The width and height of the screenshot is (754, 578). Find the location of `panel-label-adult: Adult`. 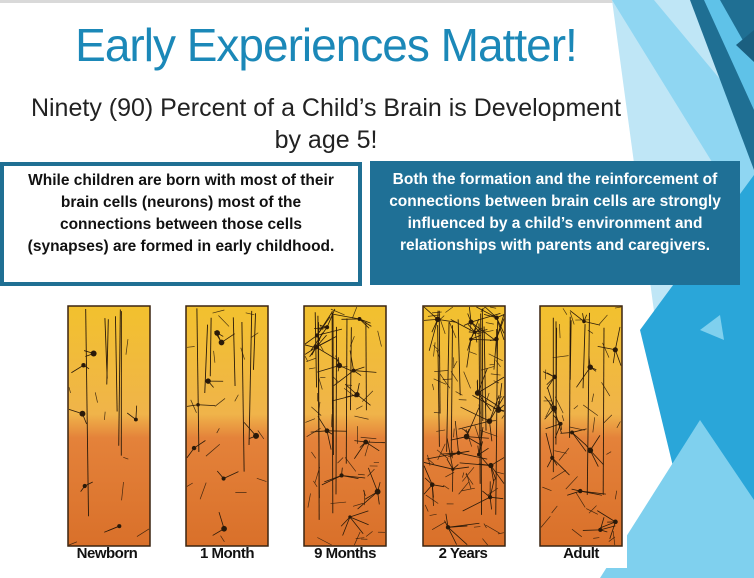

panel-label-adult: Adult is located at coordinates (581, 553).